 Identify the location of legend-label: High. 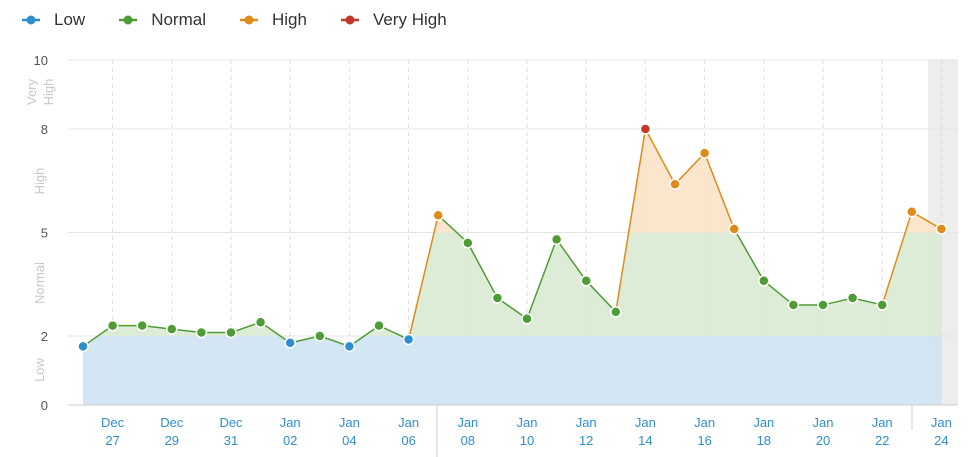
(289, 19).